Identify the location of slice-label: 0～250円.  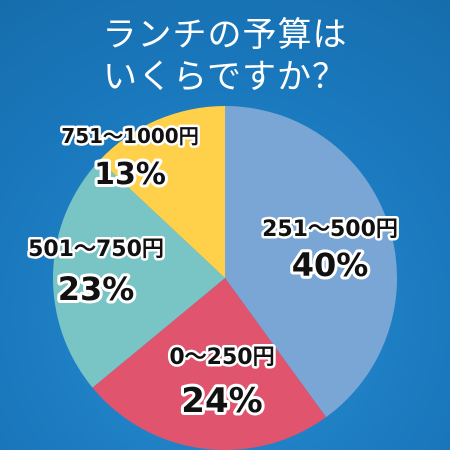
(221, 357).